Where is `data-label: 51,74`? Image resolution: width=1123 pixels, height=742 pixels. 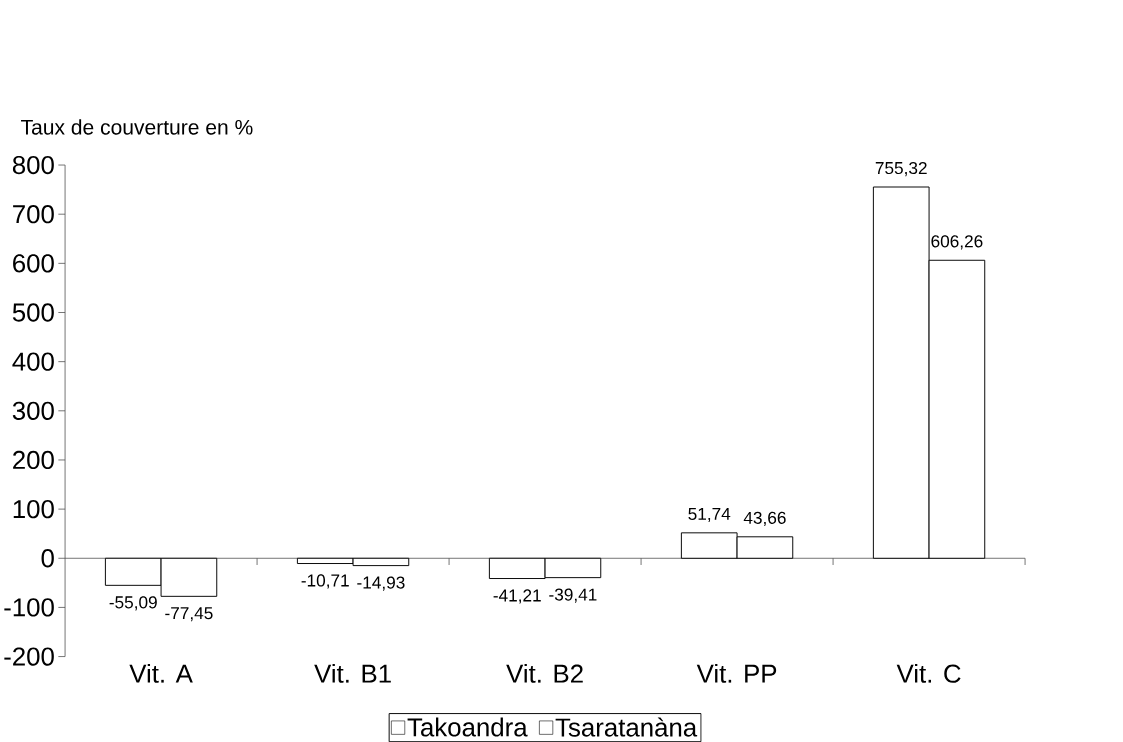
data-label: 51,74 is located at coordinates (709, 514).